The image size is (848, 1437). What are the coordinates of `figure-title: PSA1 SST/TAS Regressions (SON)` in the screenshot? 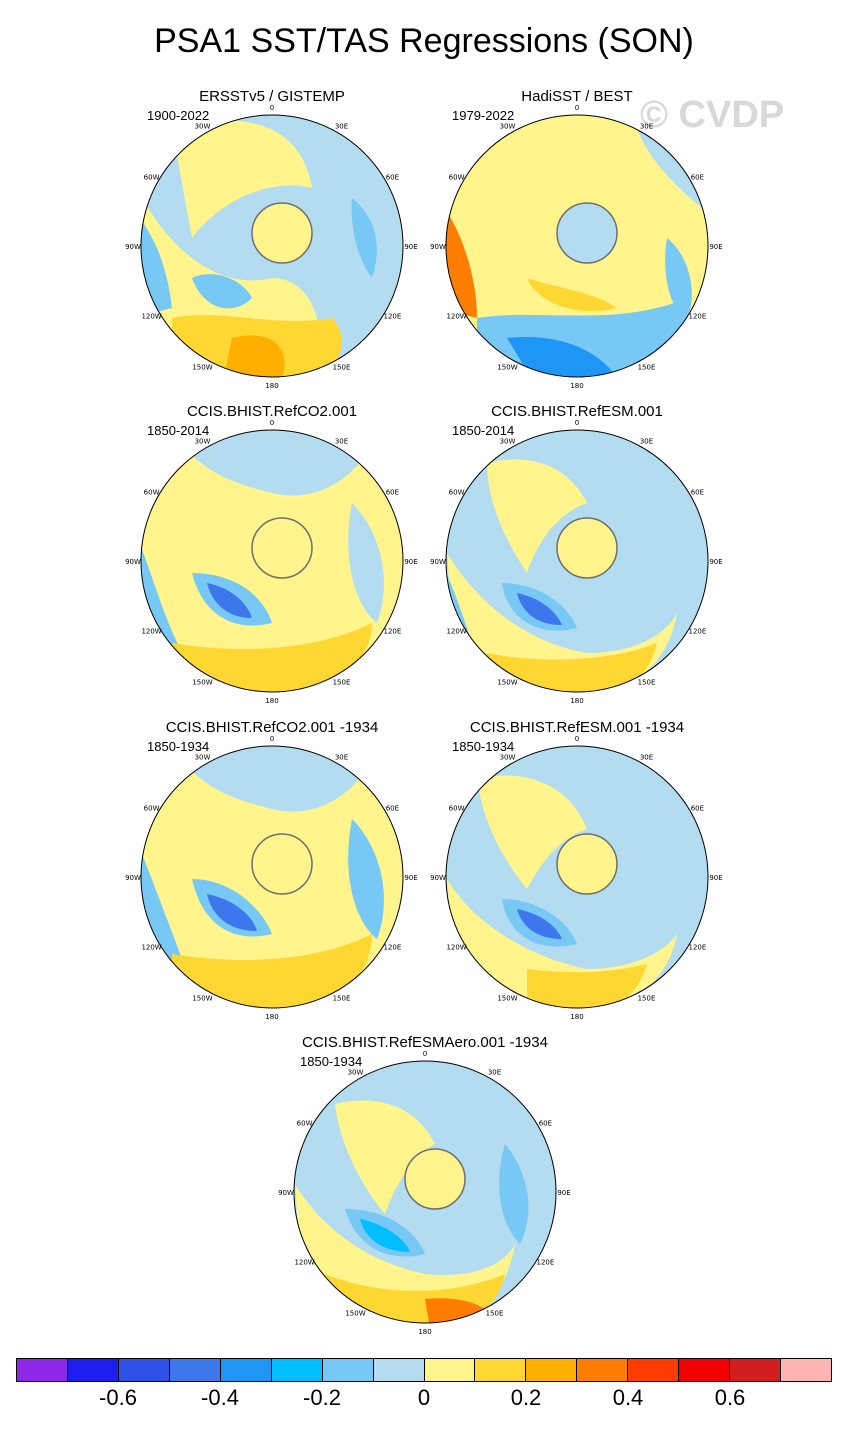 It's located at (424, 41).